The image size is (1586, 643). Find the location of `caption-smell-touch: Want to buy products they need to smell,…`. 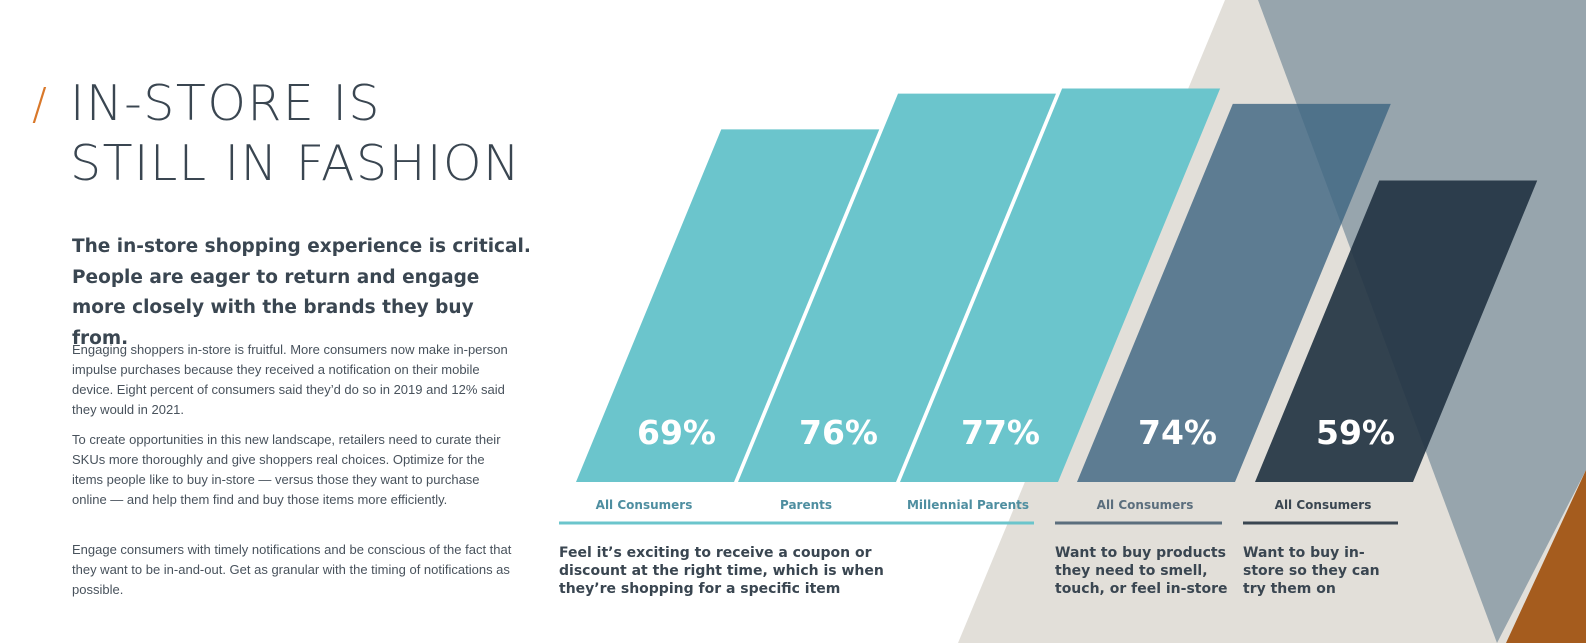

caption-smell-touch: Want to buy products they need to smell,… is located at coordinates (1141, 571).